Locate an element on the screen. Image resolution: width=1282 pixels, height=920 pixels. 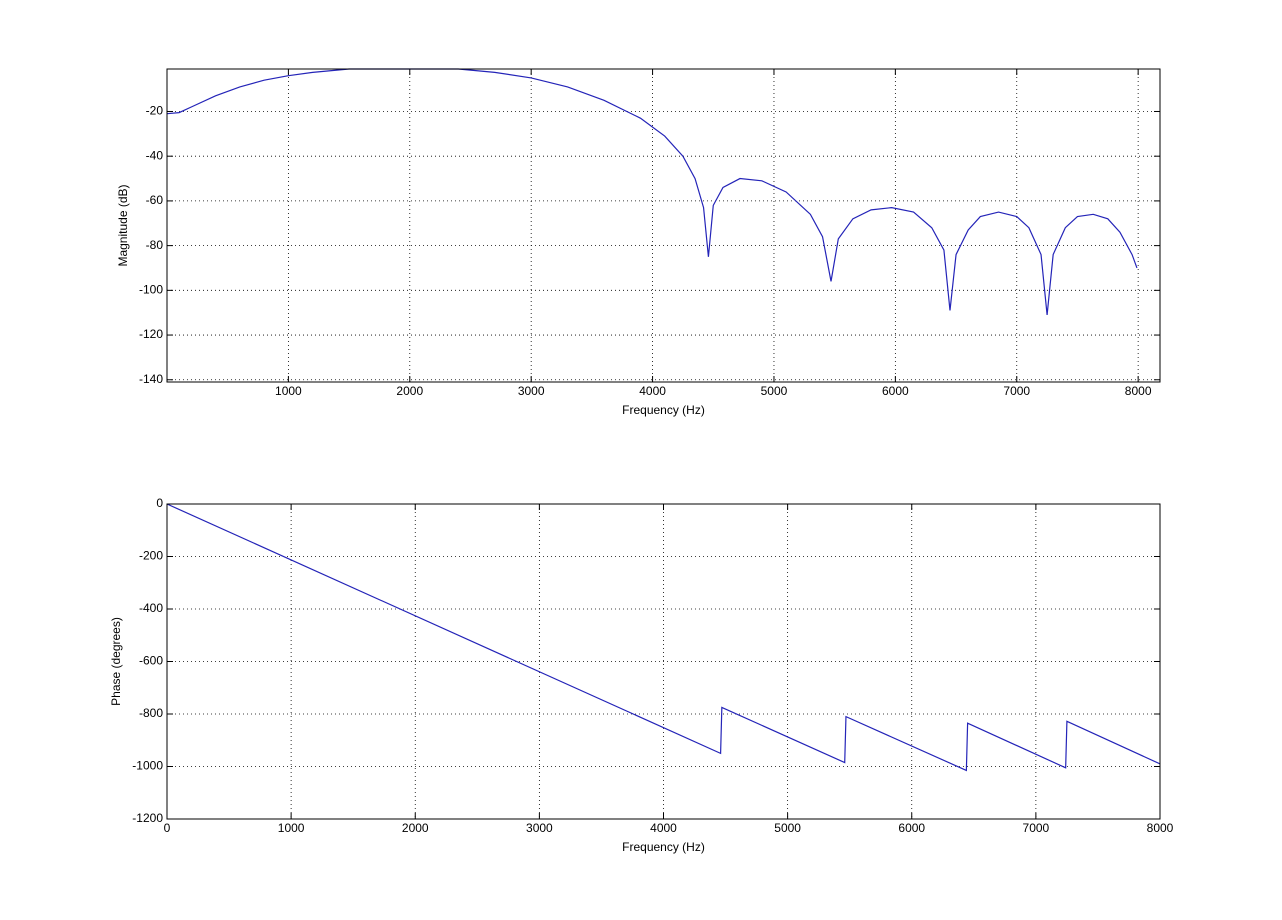
y-tick-label: -200 is located at coordinates (151, 556).